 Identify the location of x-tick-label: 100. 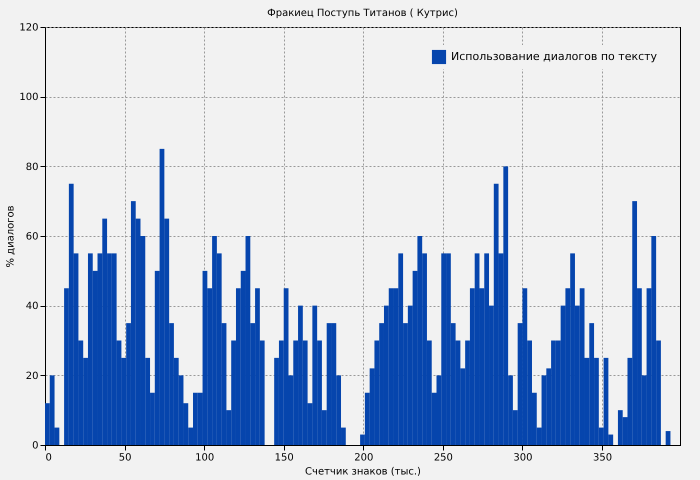
(204, 458).